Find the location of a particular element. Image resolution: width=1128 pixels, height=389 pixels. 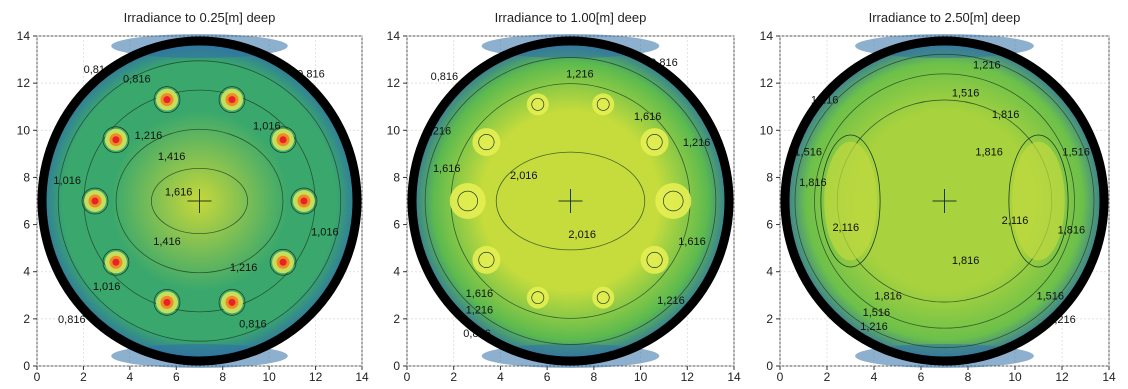

y-tick-label: 4 is located at coordinates (26, 272).